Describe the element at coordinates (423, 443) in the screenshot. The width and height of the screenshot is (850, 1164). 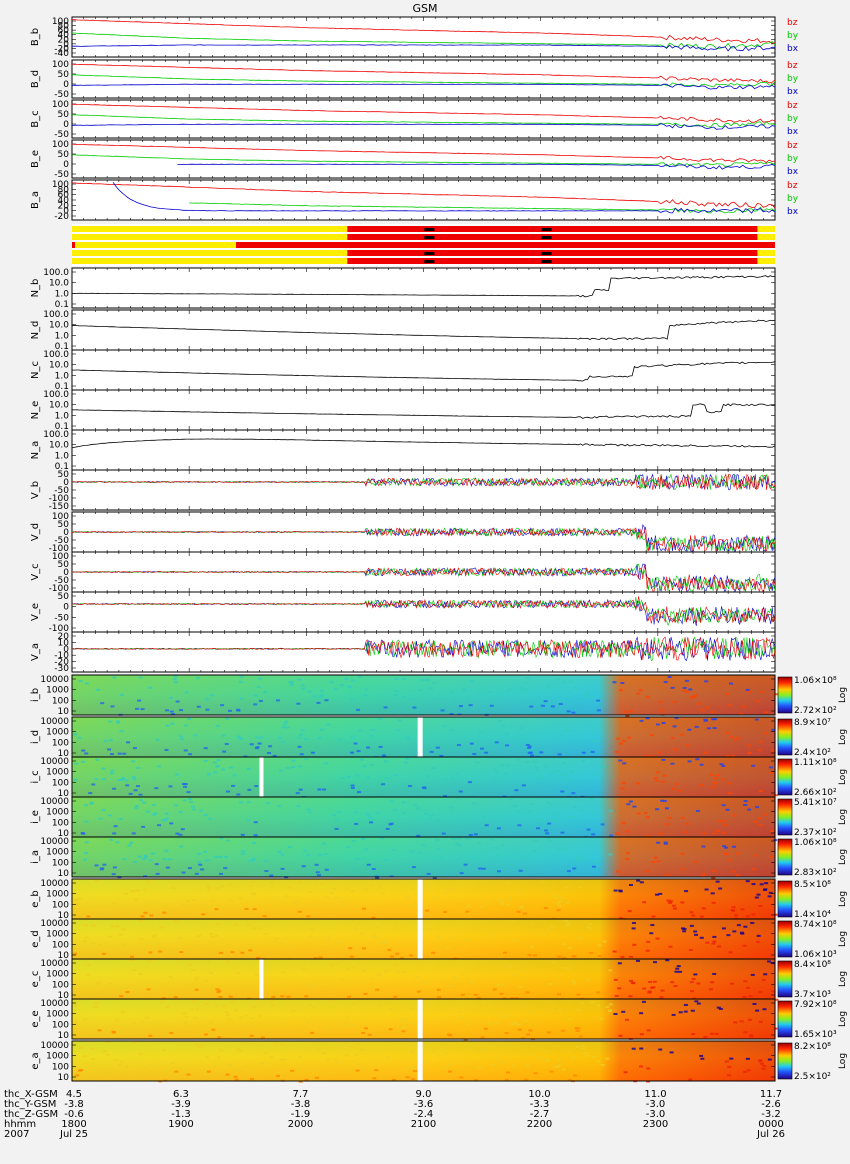
I see `n-series` at that location.